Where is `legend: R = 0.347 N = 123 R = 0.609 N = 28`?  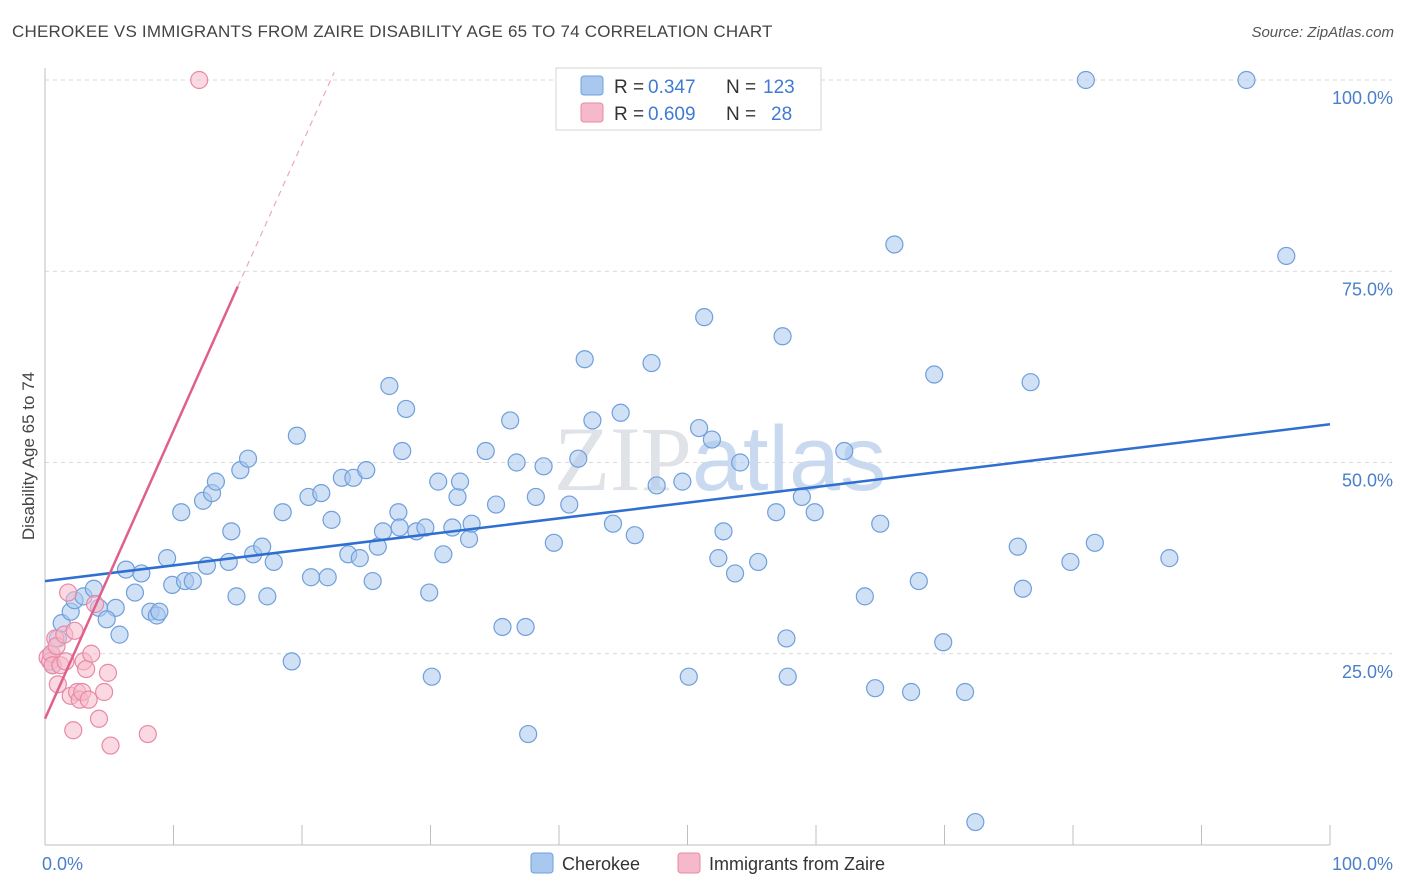 legend: R = 0.347 N = 123 R = 0.609 N = 28 is located at coordinates (688, 99).